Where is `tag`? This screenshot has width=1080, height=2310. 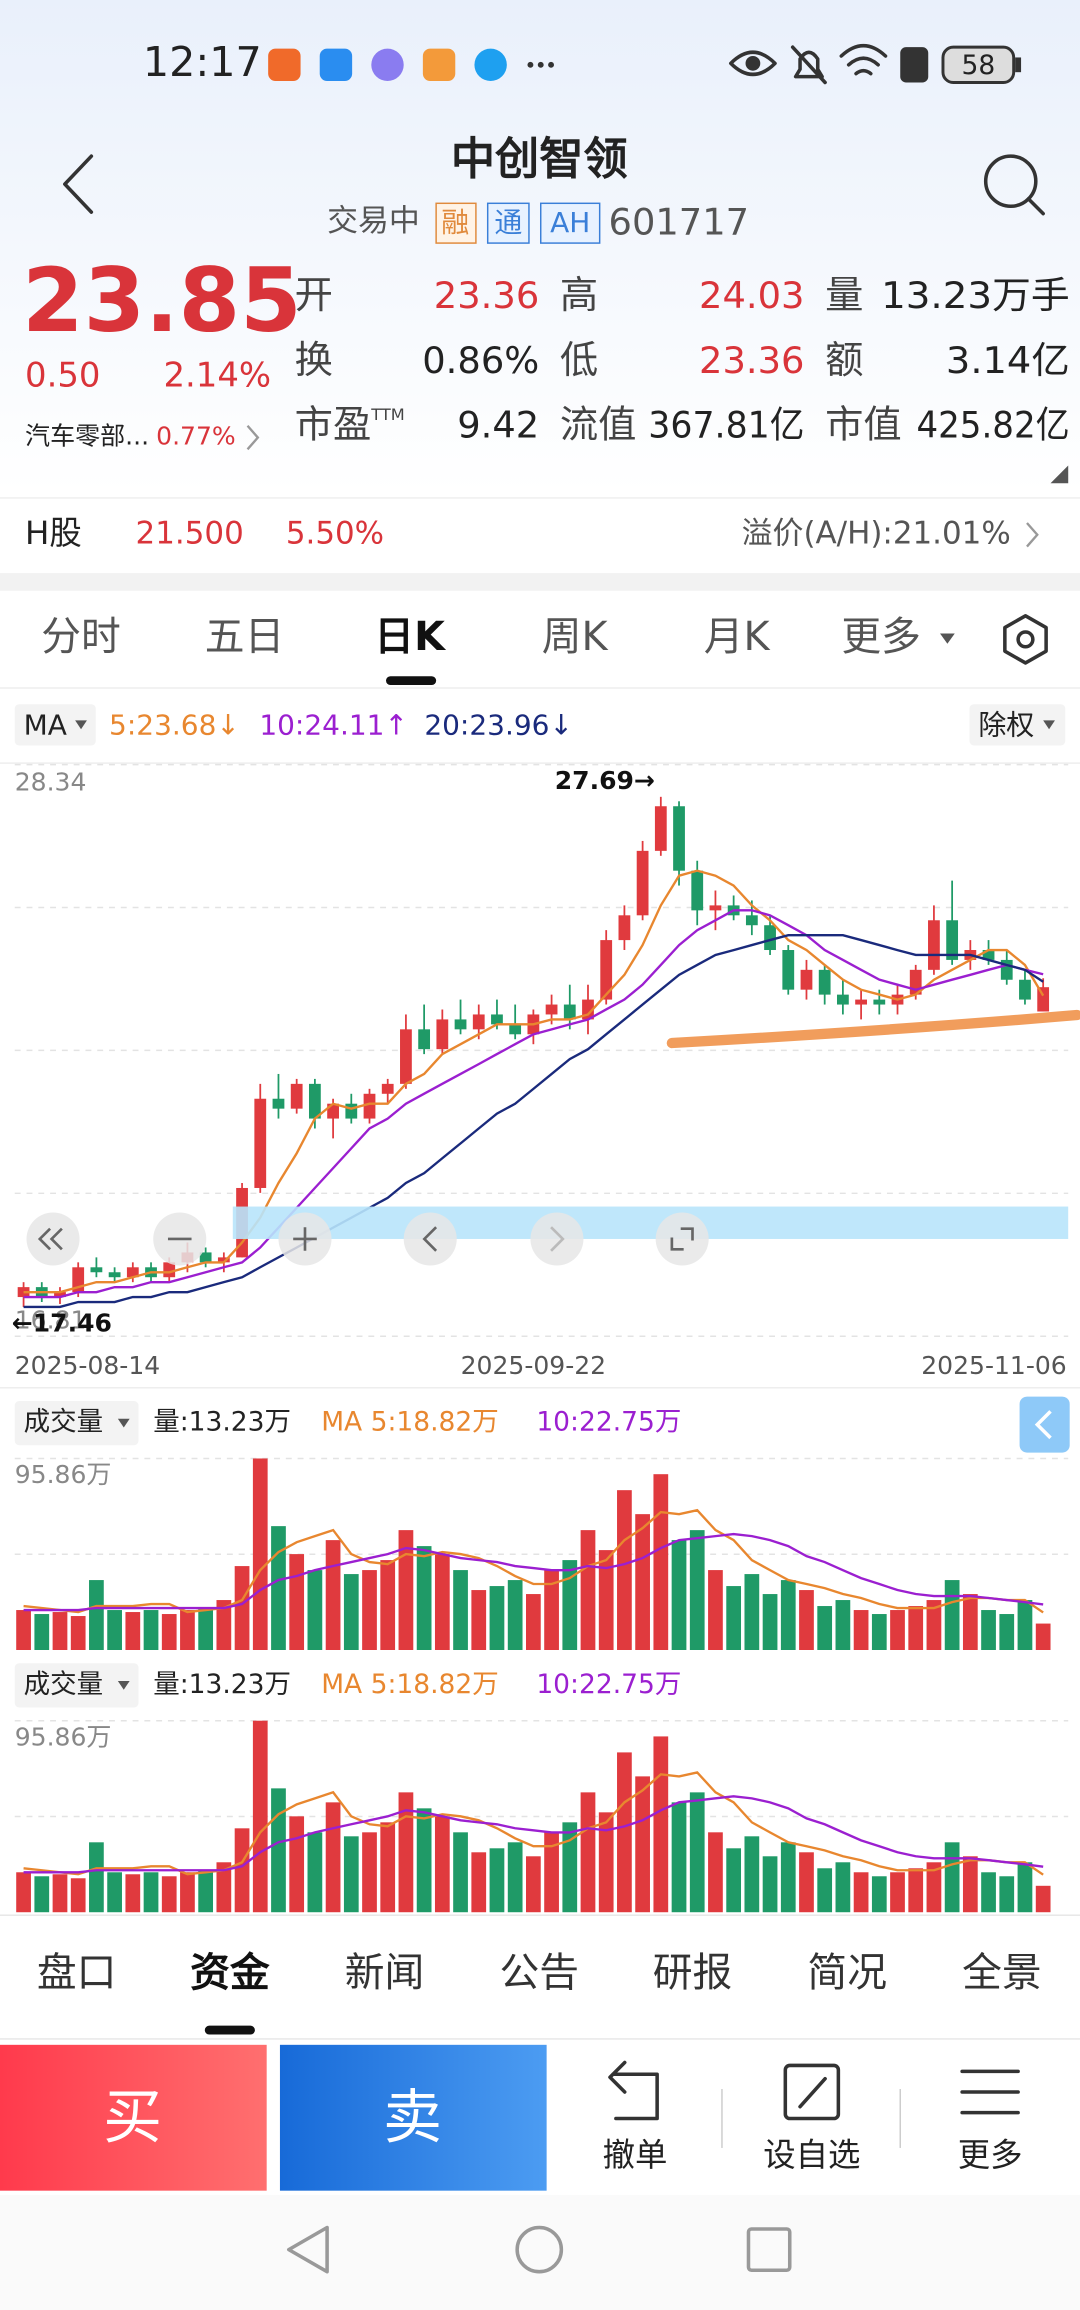 tag is located at coordinates (456, 223).